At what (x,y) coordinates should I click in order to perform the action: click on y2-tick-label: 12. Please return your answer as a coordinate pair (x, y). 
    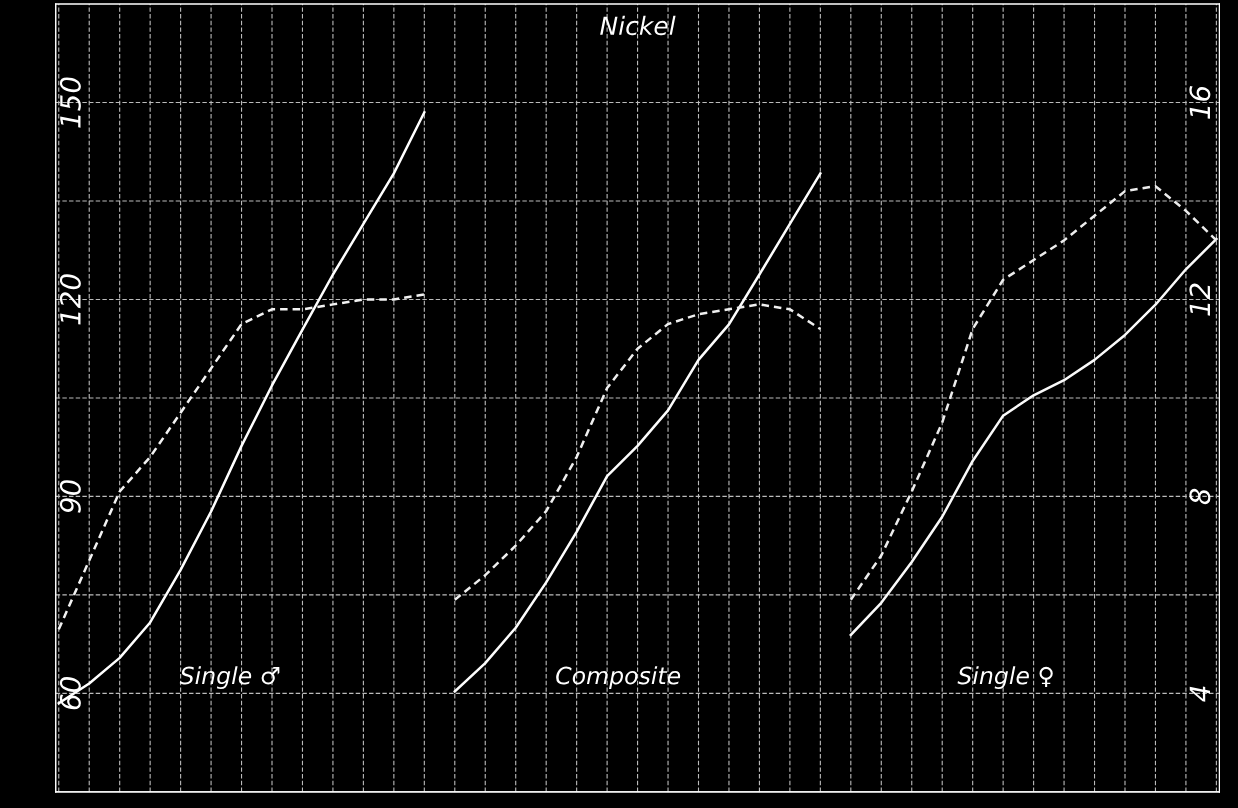
    Looking at the image, I should click on (1199, 299).